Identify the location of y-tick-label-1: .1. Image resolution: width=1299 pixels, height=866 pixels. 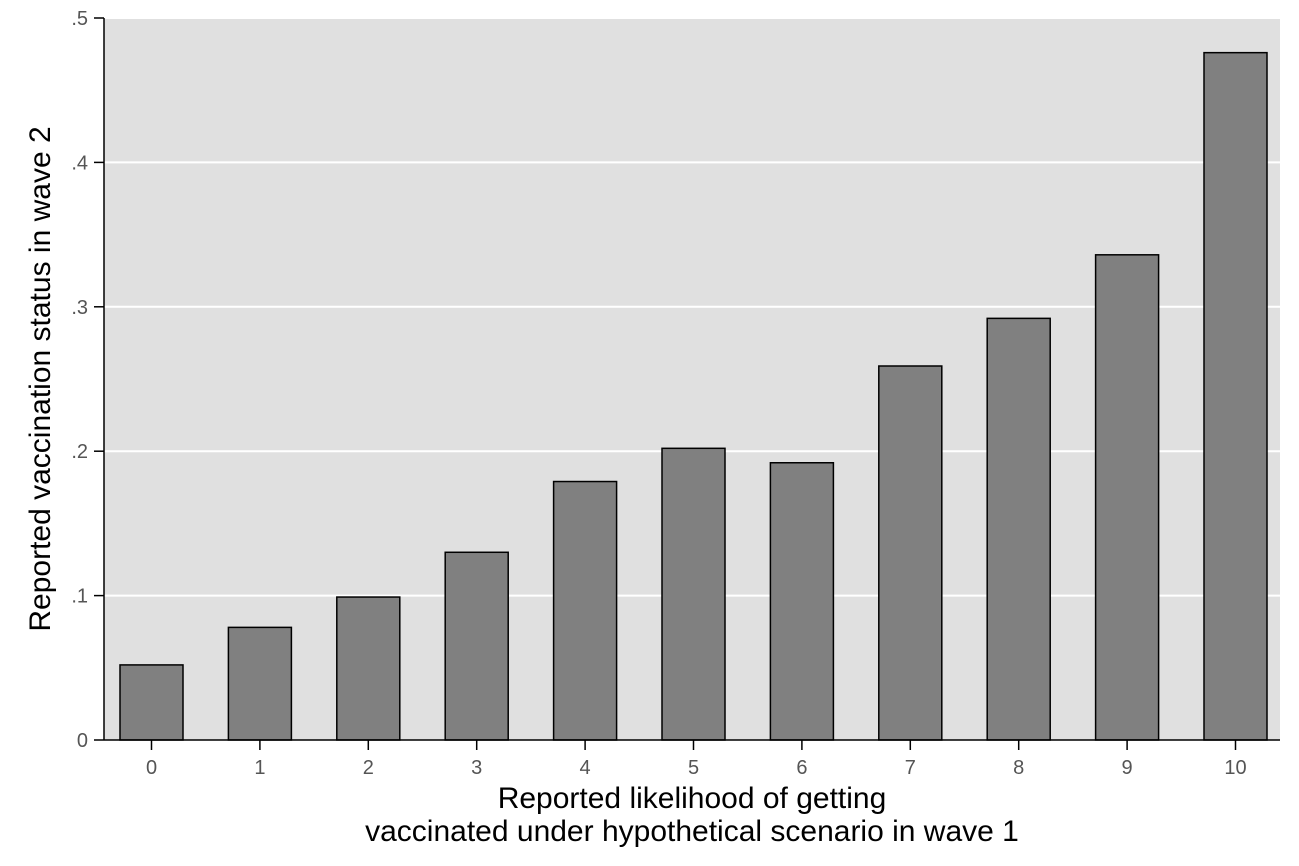
(79, 597).